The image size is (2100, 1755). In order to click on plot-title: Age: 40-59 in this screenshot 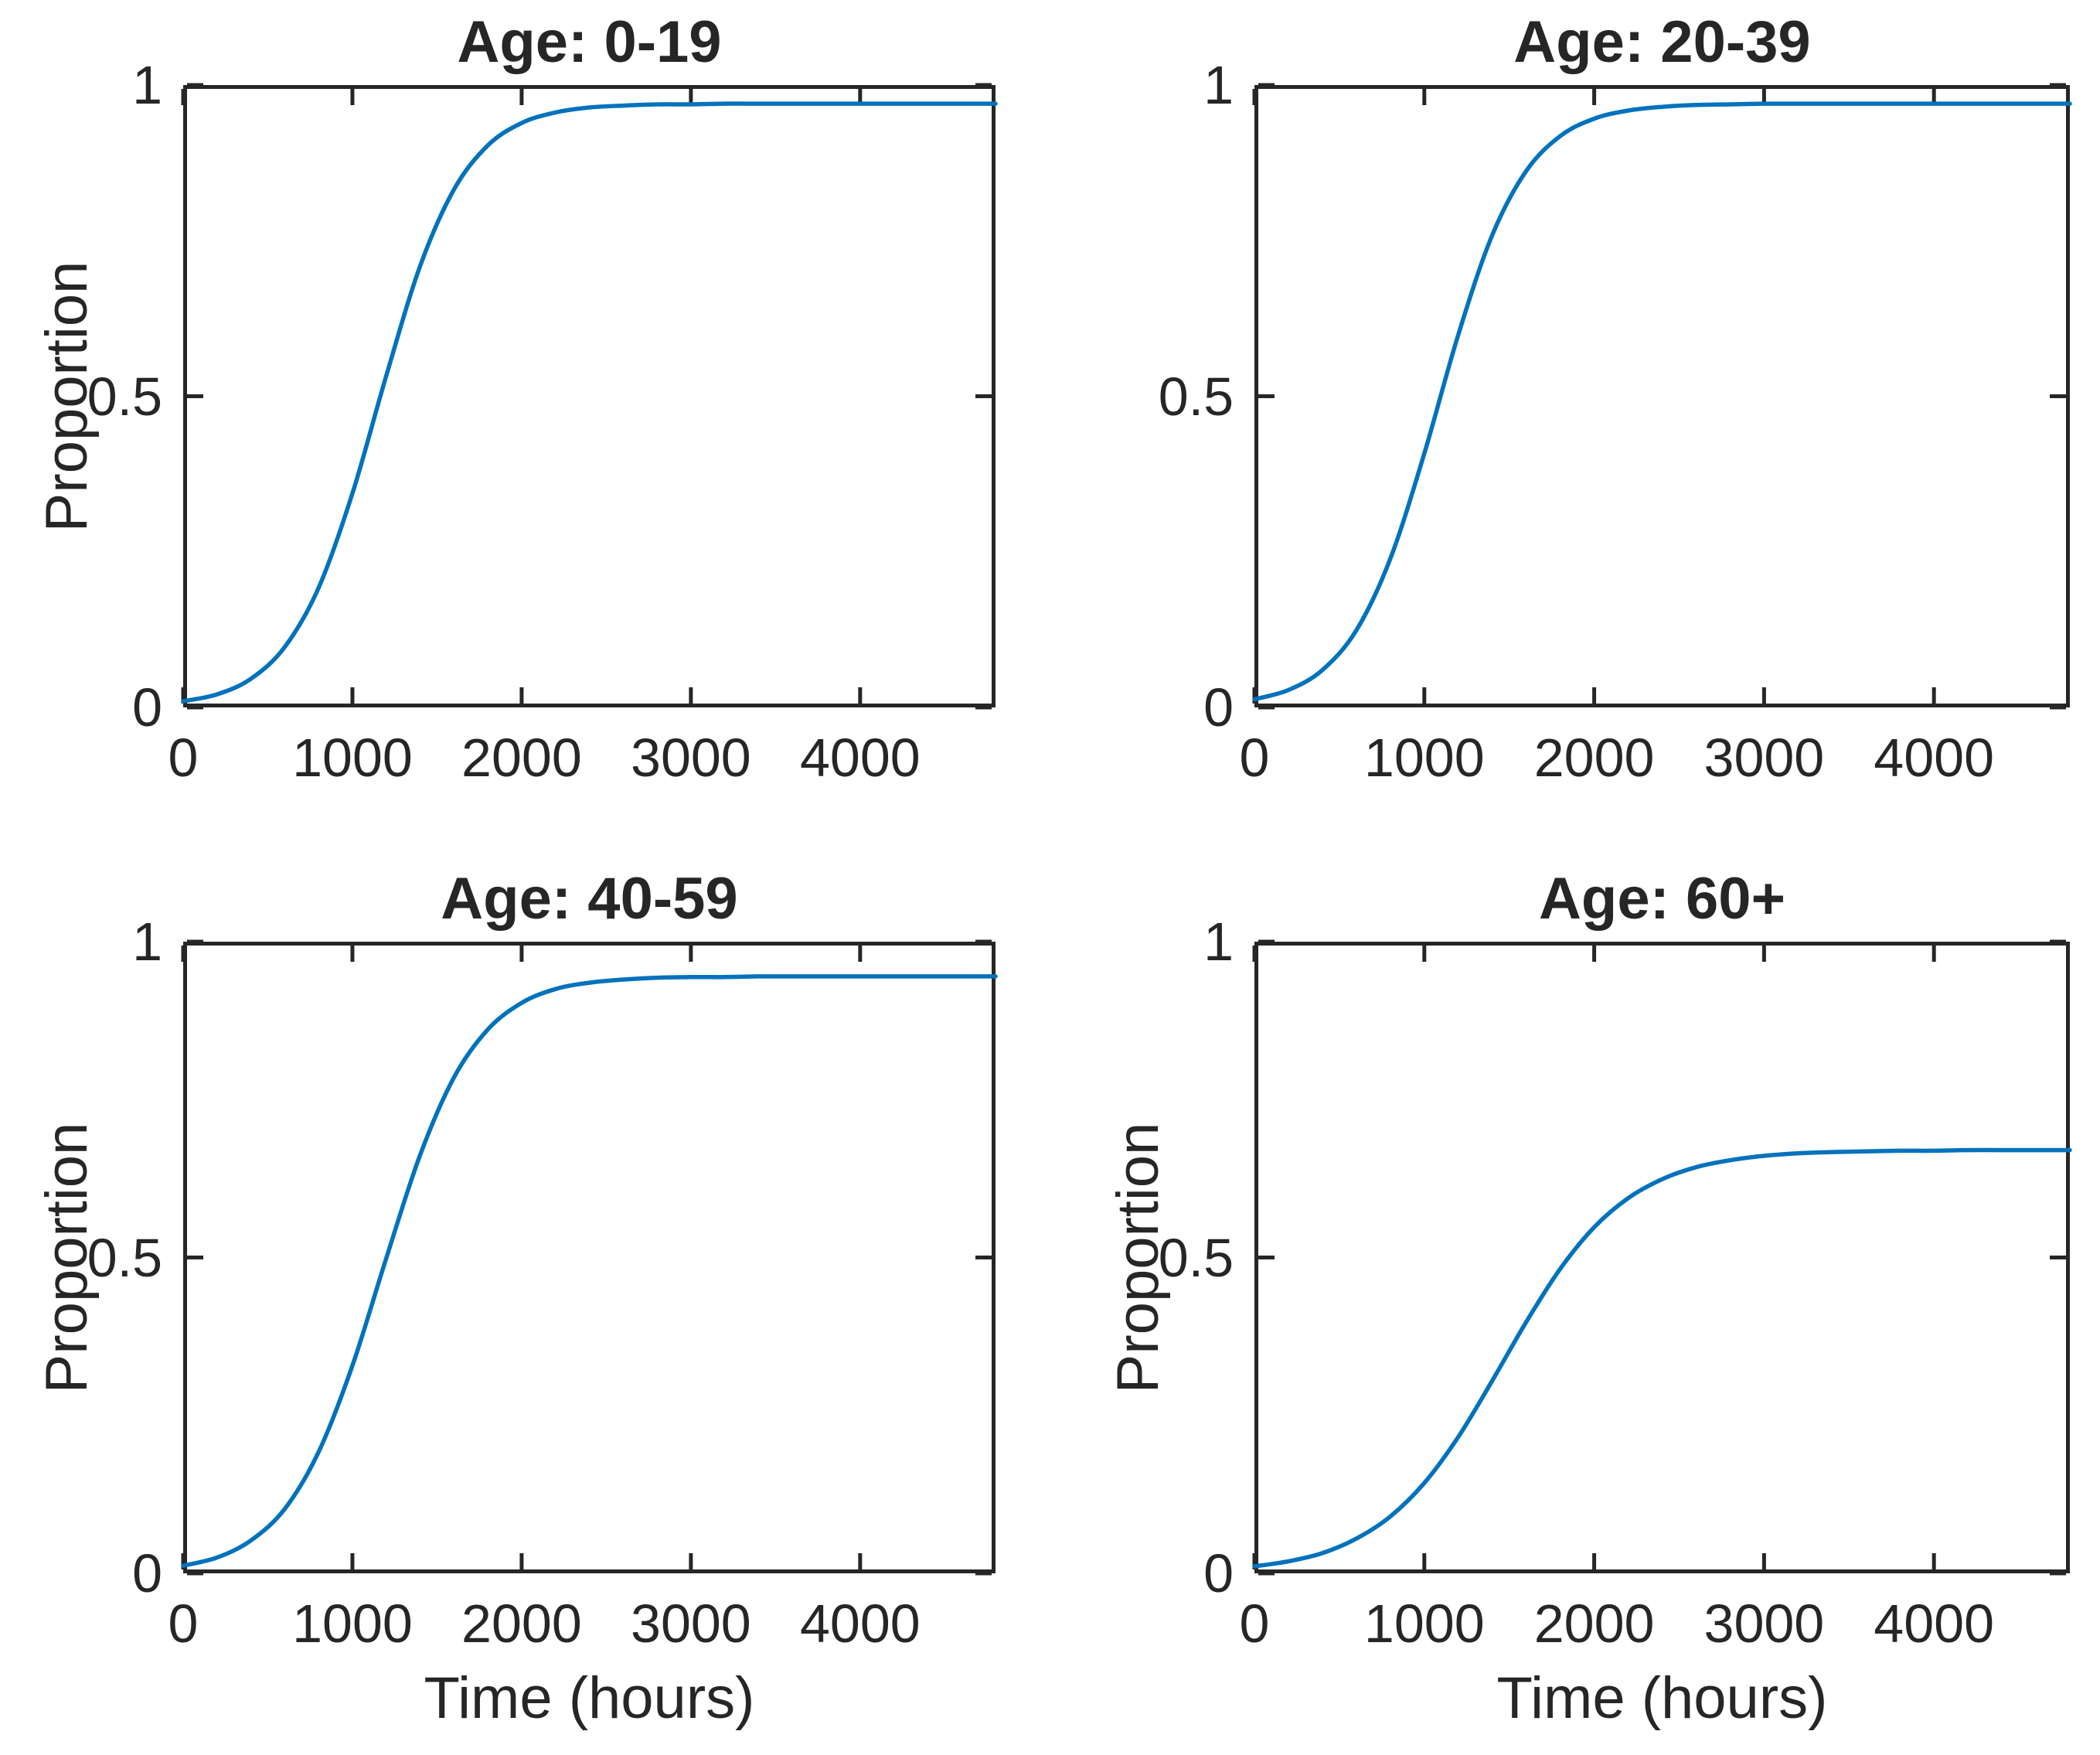, I will do `click(589, 899)`.